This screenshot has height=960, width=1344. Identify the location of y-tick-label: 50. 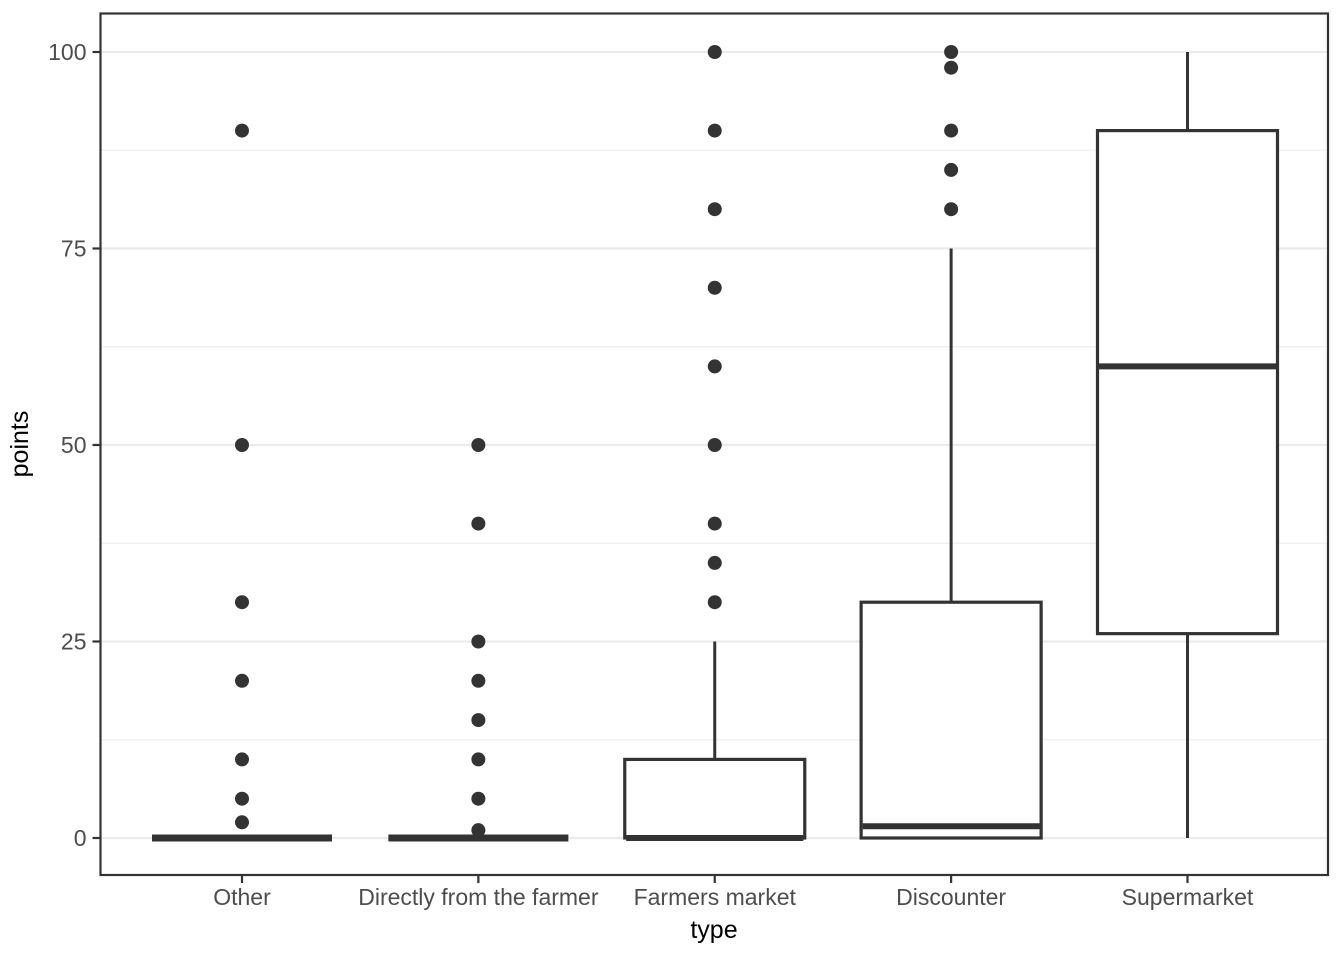
(74, 445).